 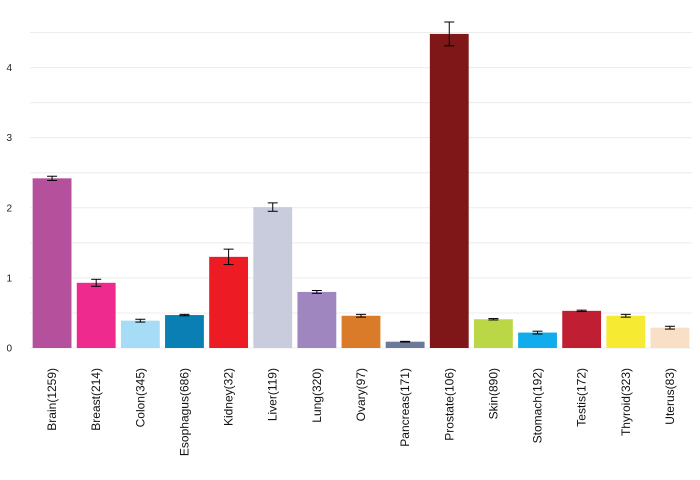 I want to click on x-tick-label: Brain(1259), so click(x=52, y=399).